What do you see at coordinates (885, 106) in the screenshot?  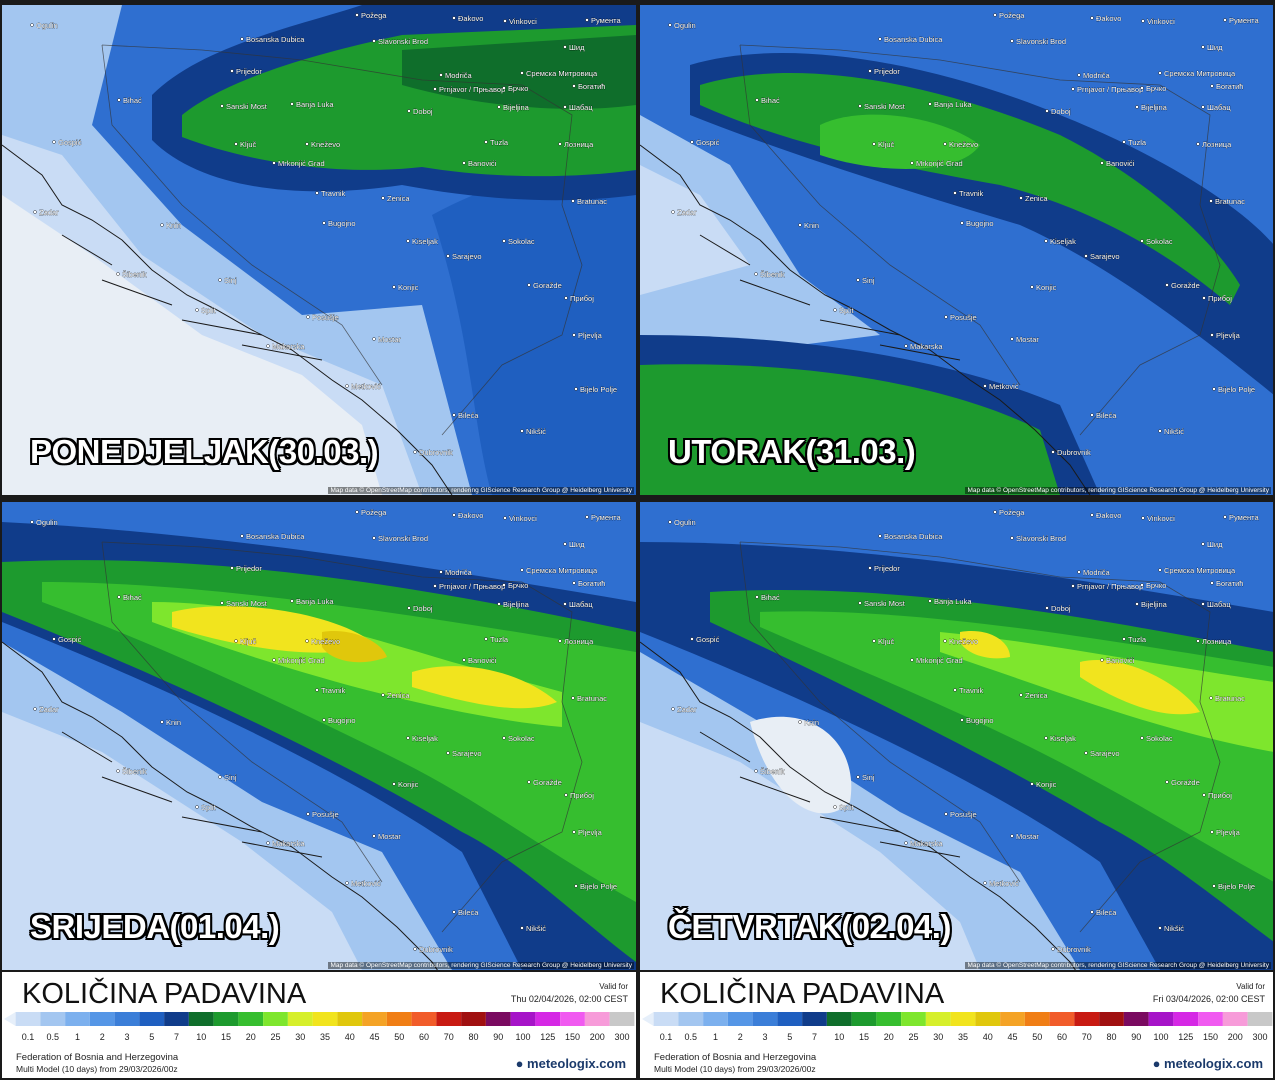 I see `city-label: Sanski Most` at bounding box center [885, 106].